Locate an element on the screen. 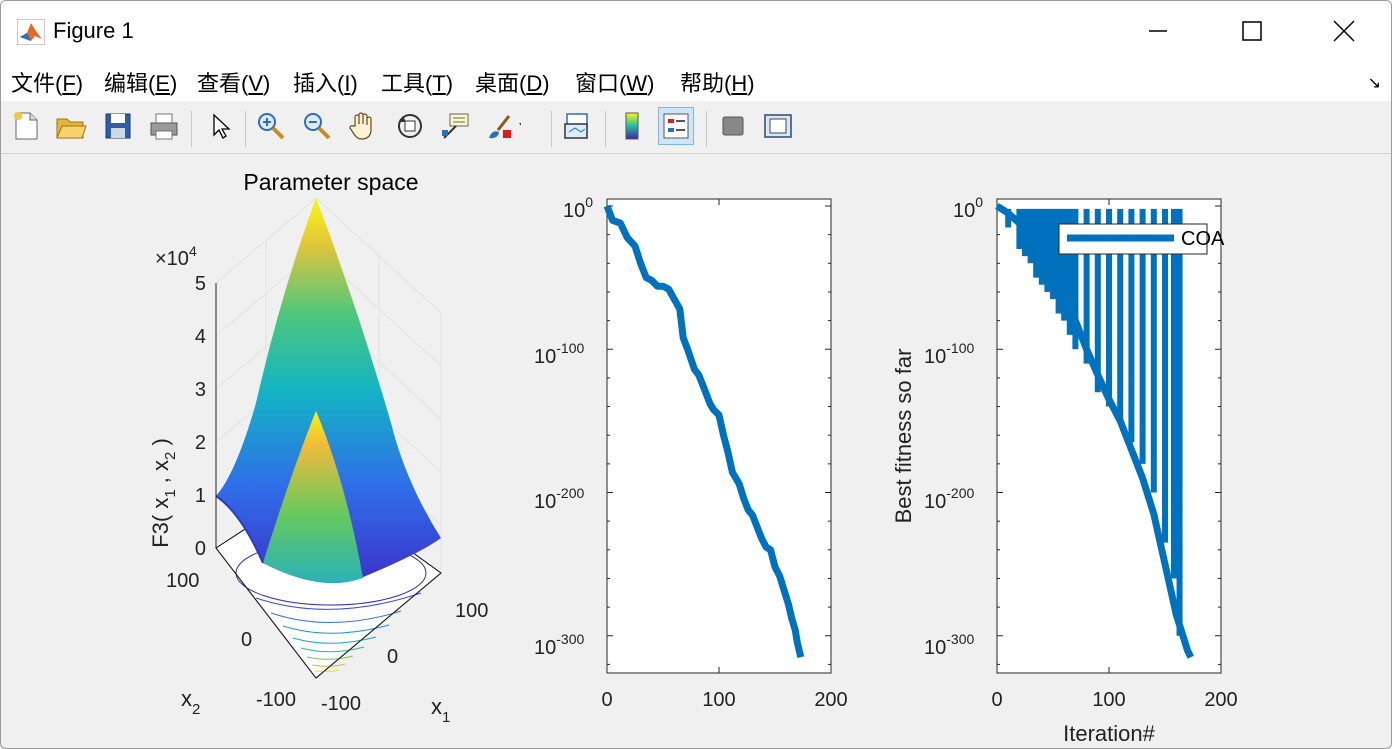 The image size is (1392, 749). print-icon is located at coordinates (164, 126).